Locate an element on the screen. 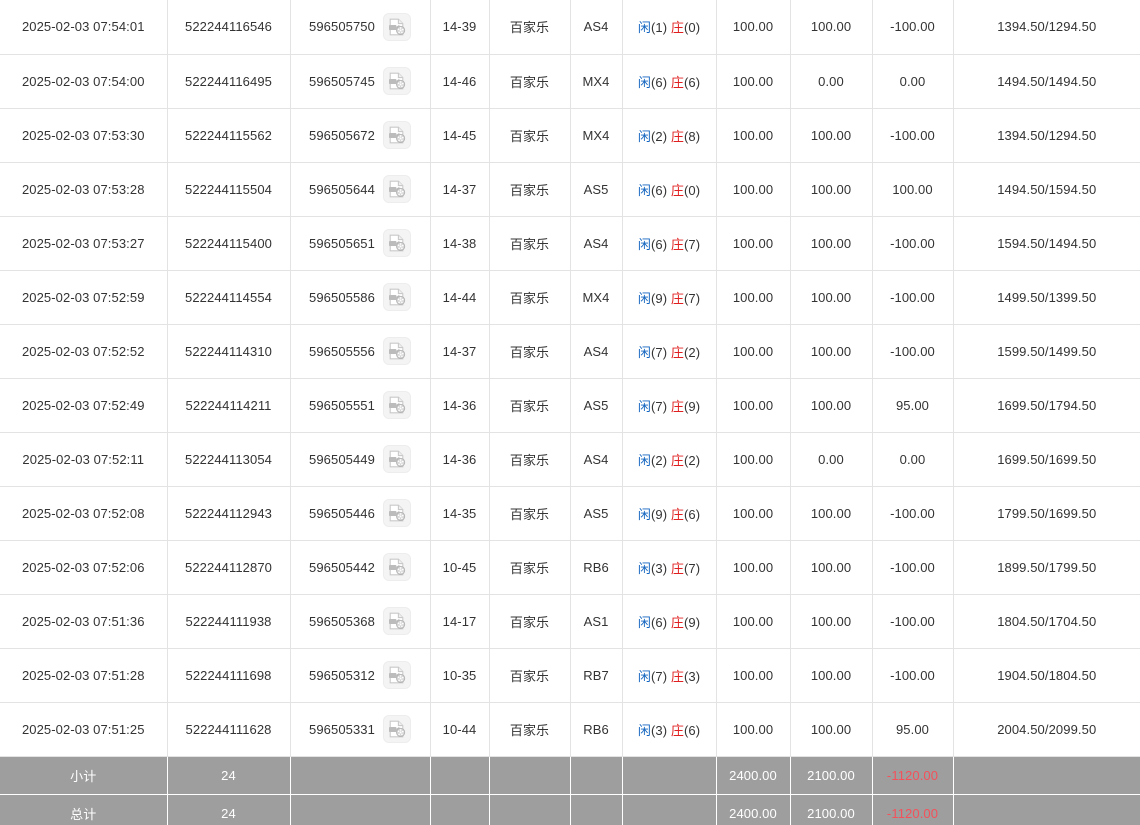 The width and height of the screenshot is (1140, 825). cell-order-no: 522244116546 is located at coordinates (229, 27).